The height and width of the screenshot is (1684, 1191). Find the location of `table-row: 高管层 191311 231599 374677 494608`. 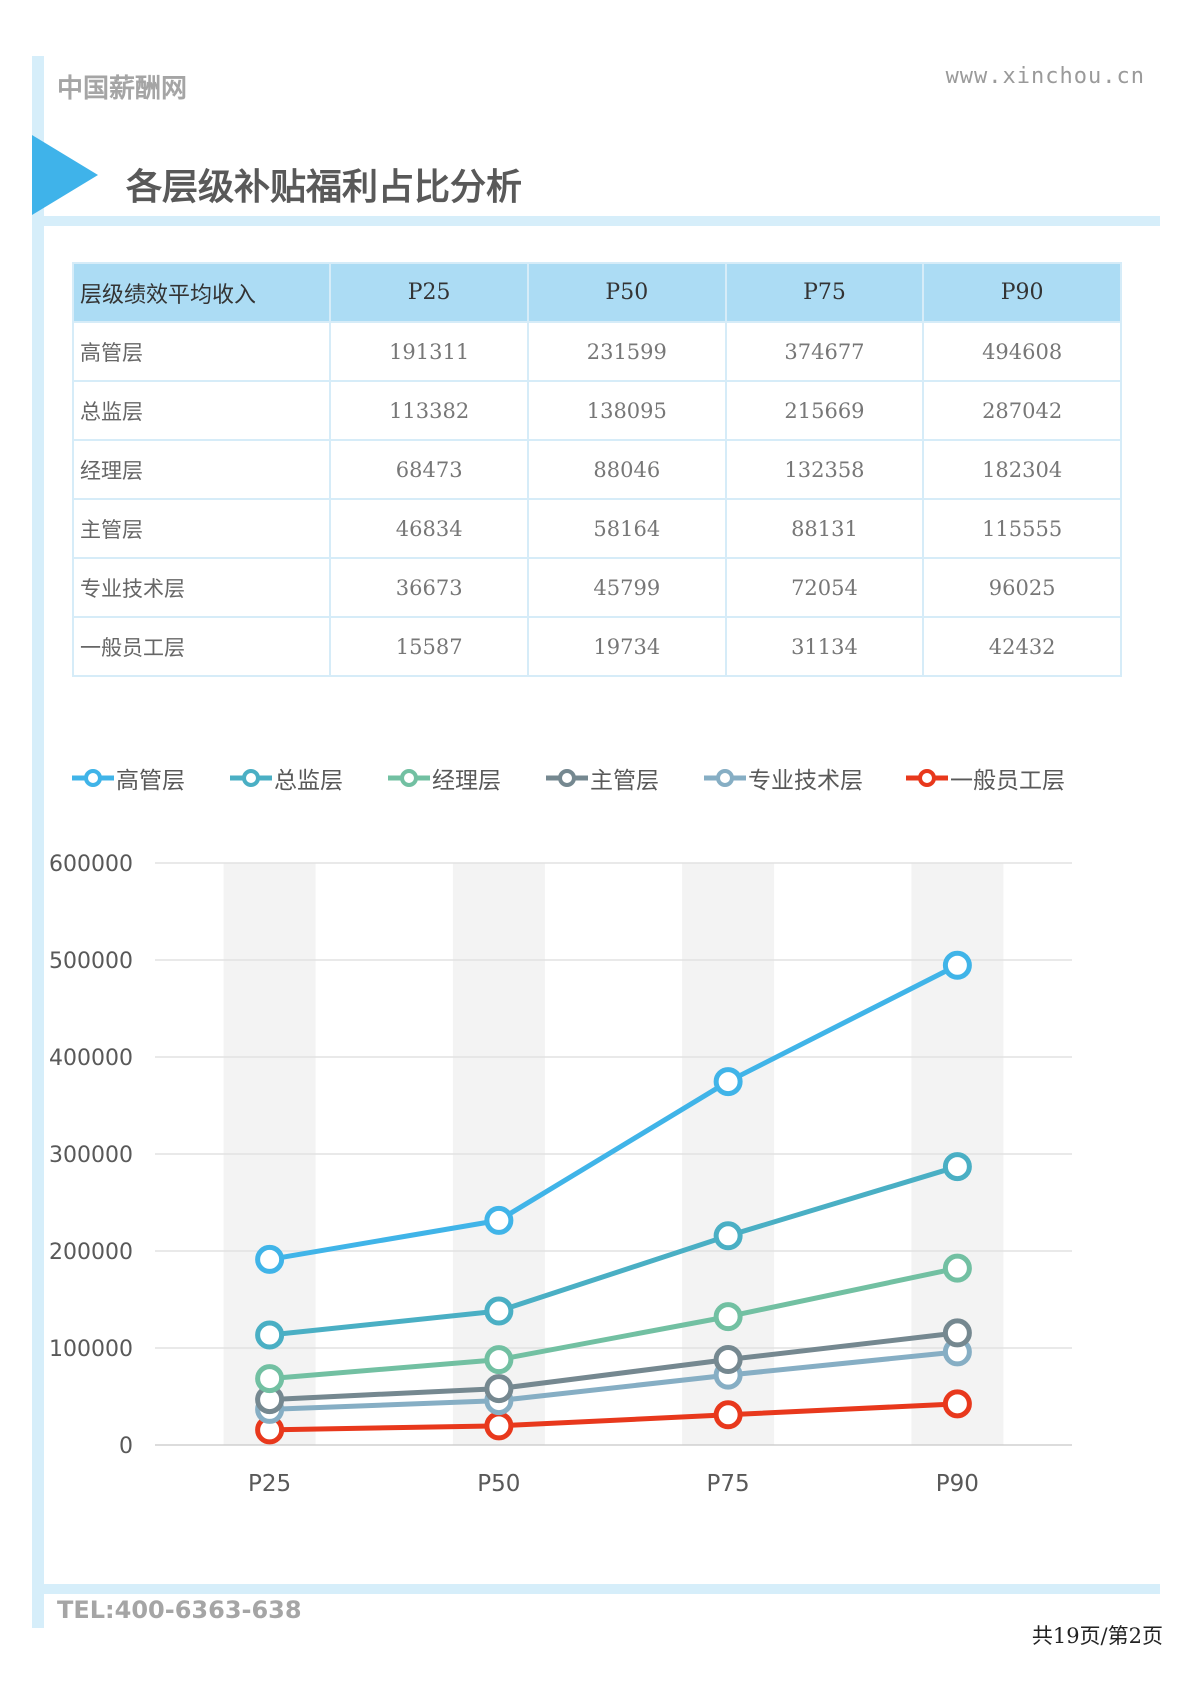

table-row: 高管层 191311 231599 374677 494608 is located at coordinates (596, 351).